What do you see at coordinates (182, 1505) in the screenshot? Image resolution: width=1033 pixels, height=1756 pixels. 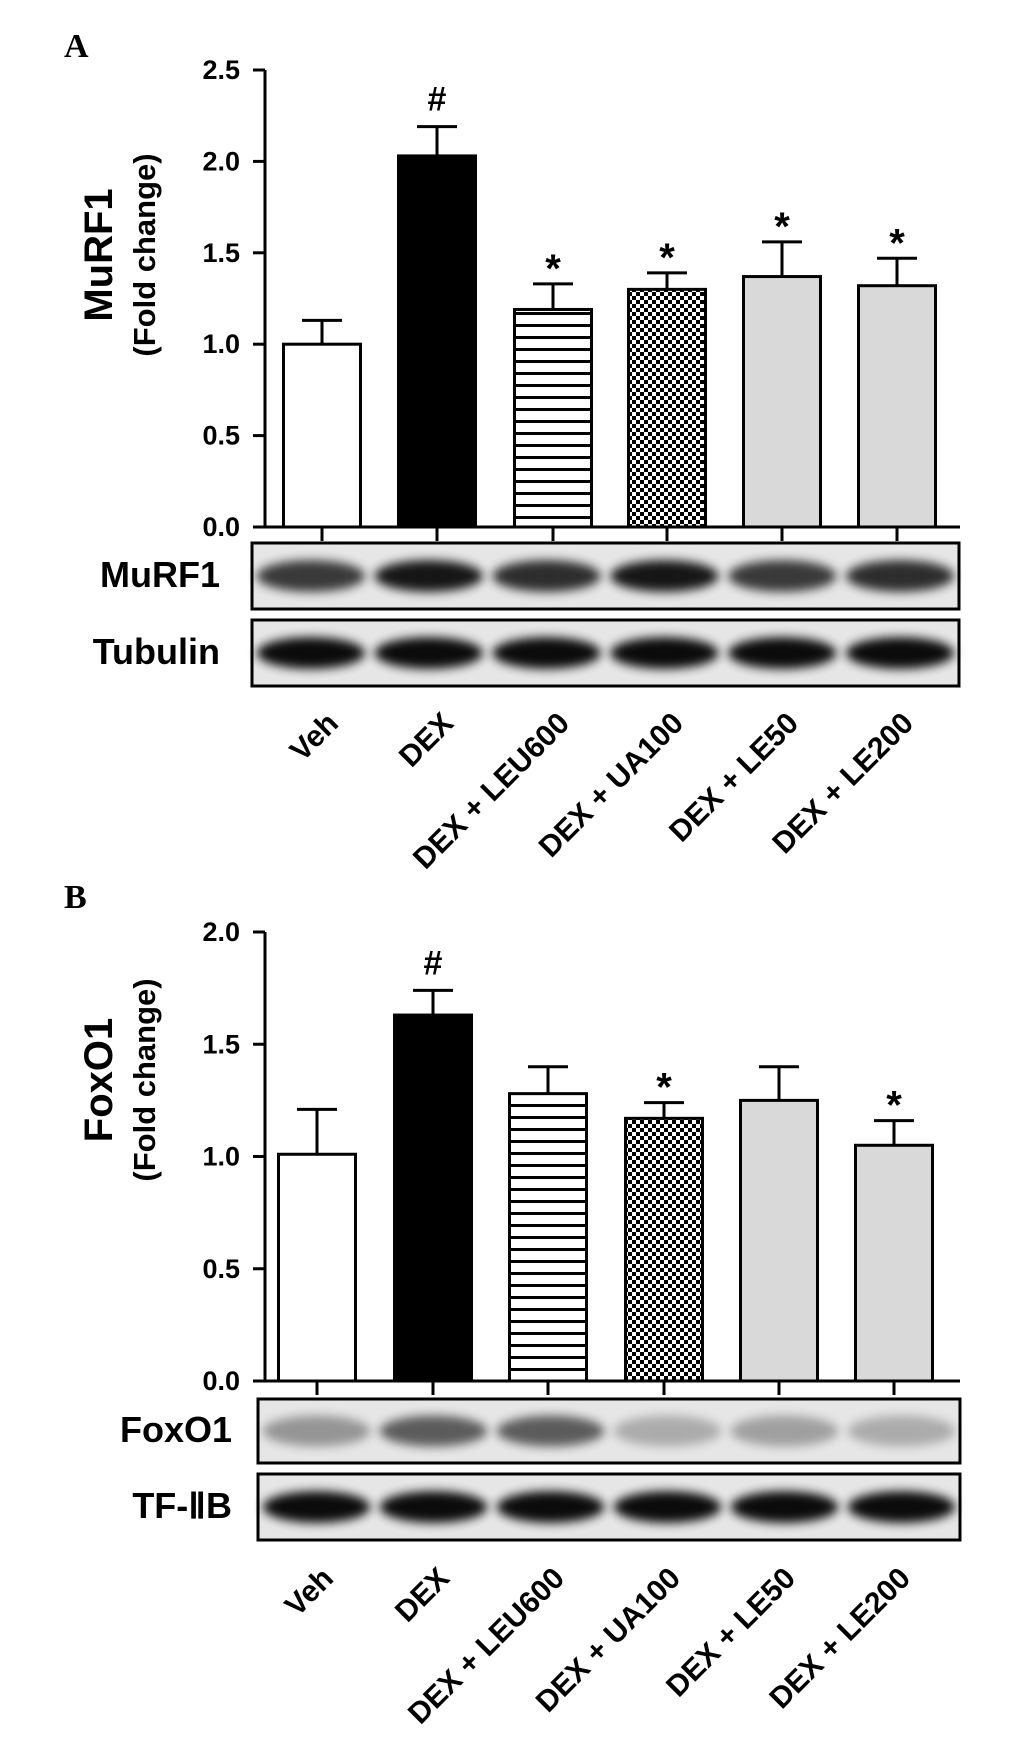 I see `blot-label: TF-ⅡB` at bounding box center [182, 1505].